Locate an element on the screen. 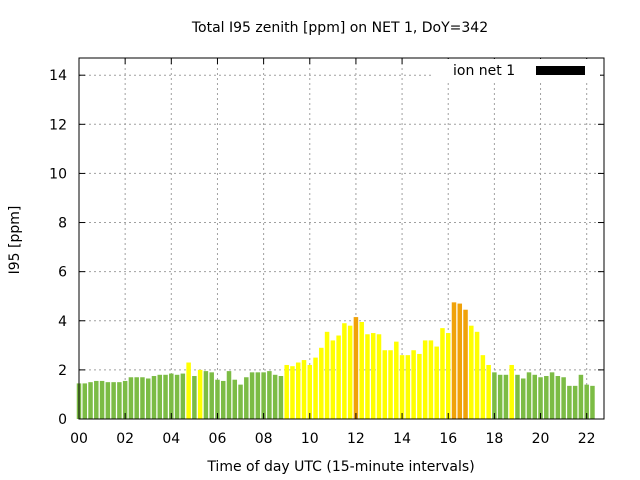 The image size is (640, 480). x-tick-label: 02 is located at coordinates (125, 439).